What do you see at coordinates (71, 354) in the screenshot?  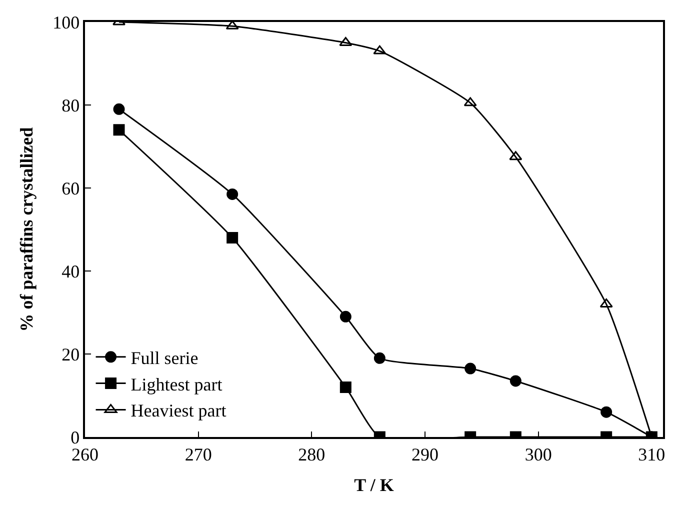 I see `y-tick-label: 20` at bounding box center [71, 354].